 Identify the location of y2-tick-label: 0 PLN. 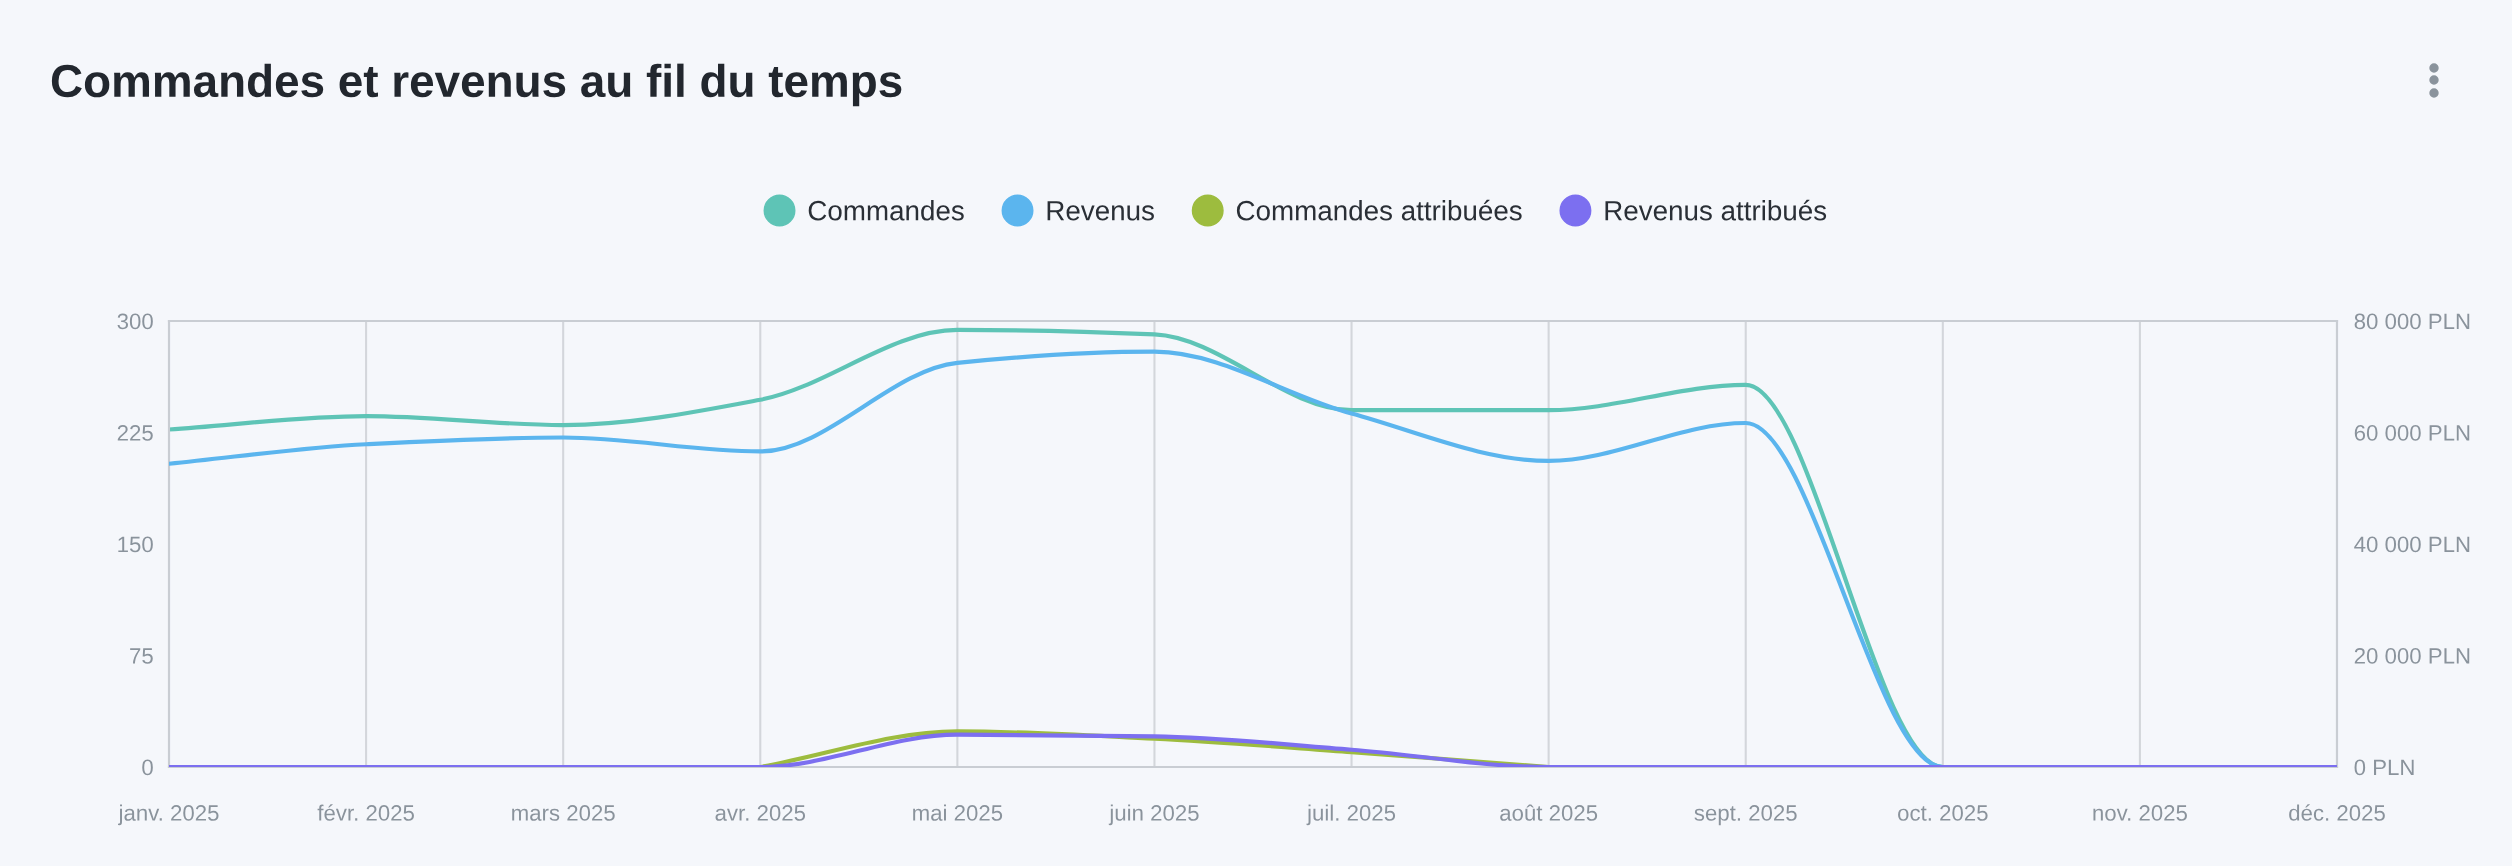
(2384, 767).